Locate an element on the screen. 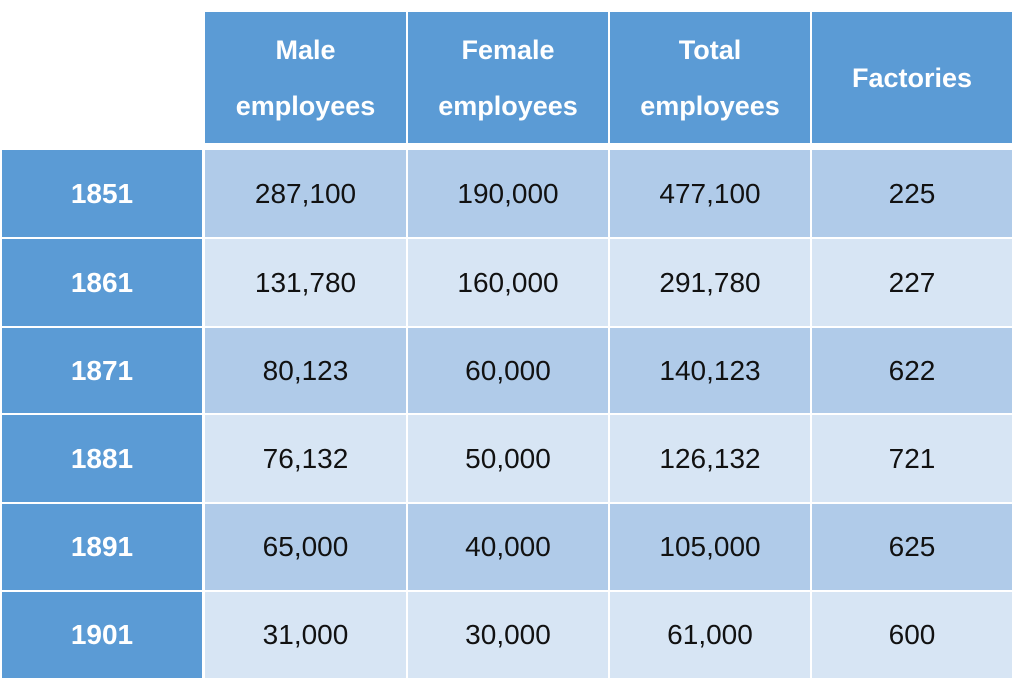 The width and height of the screenshot is (1024, 688). cell-female-1901: 30,000 is located at coordinates (508, 635).